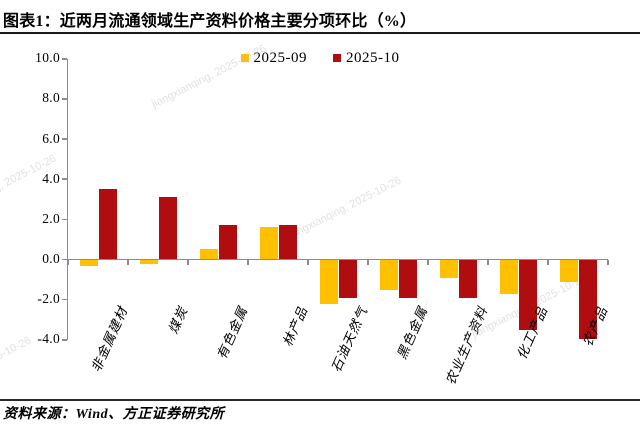 This screenshot has width=640, height=429. I want to click on bar-2025-09-黑色金属, so click(389, 275).